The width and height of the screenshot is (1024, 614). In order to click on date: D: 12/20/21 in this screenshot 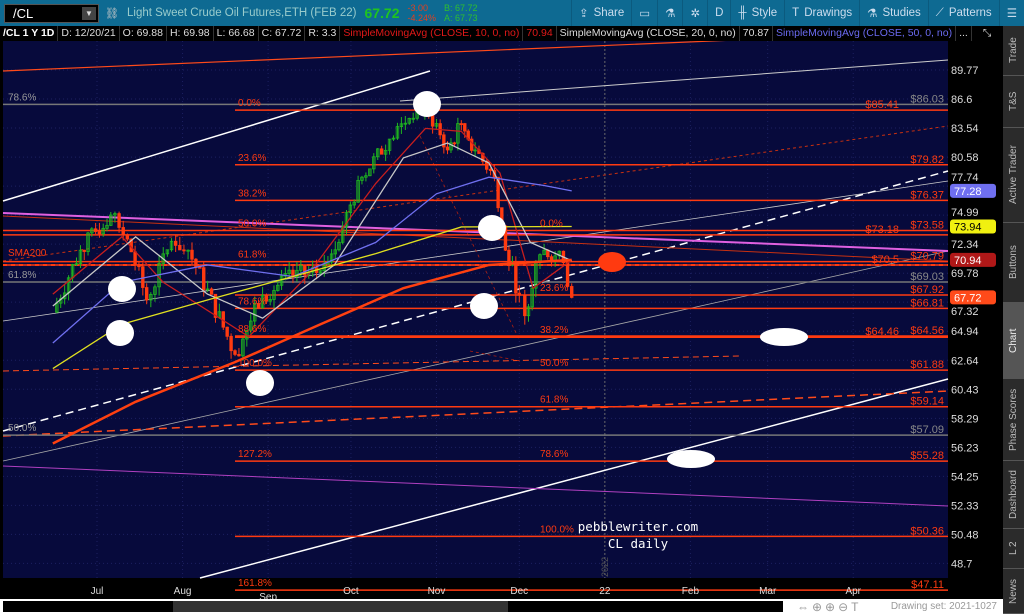, I will do `click(89, 33)`.